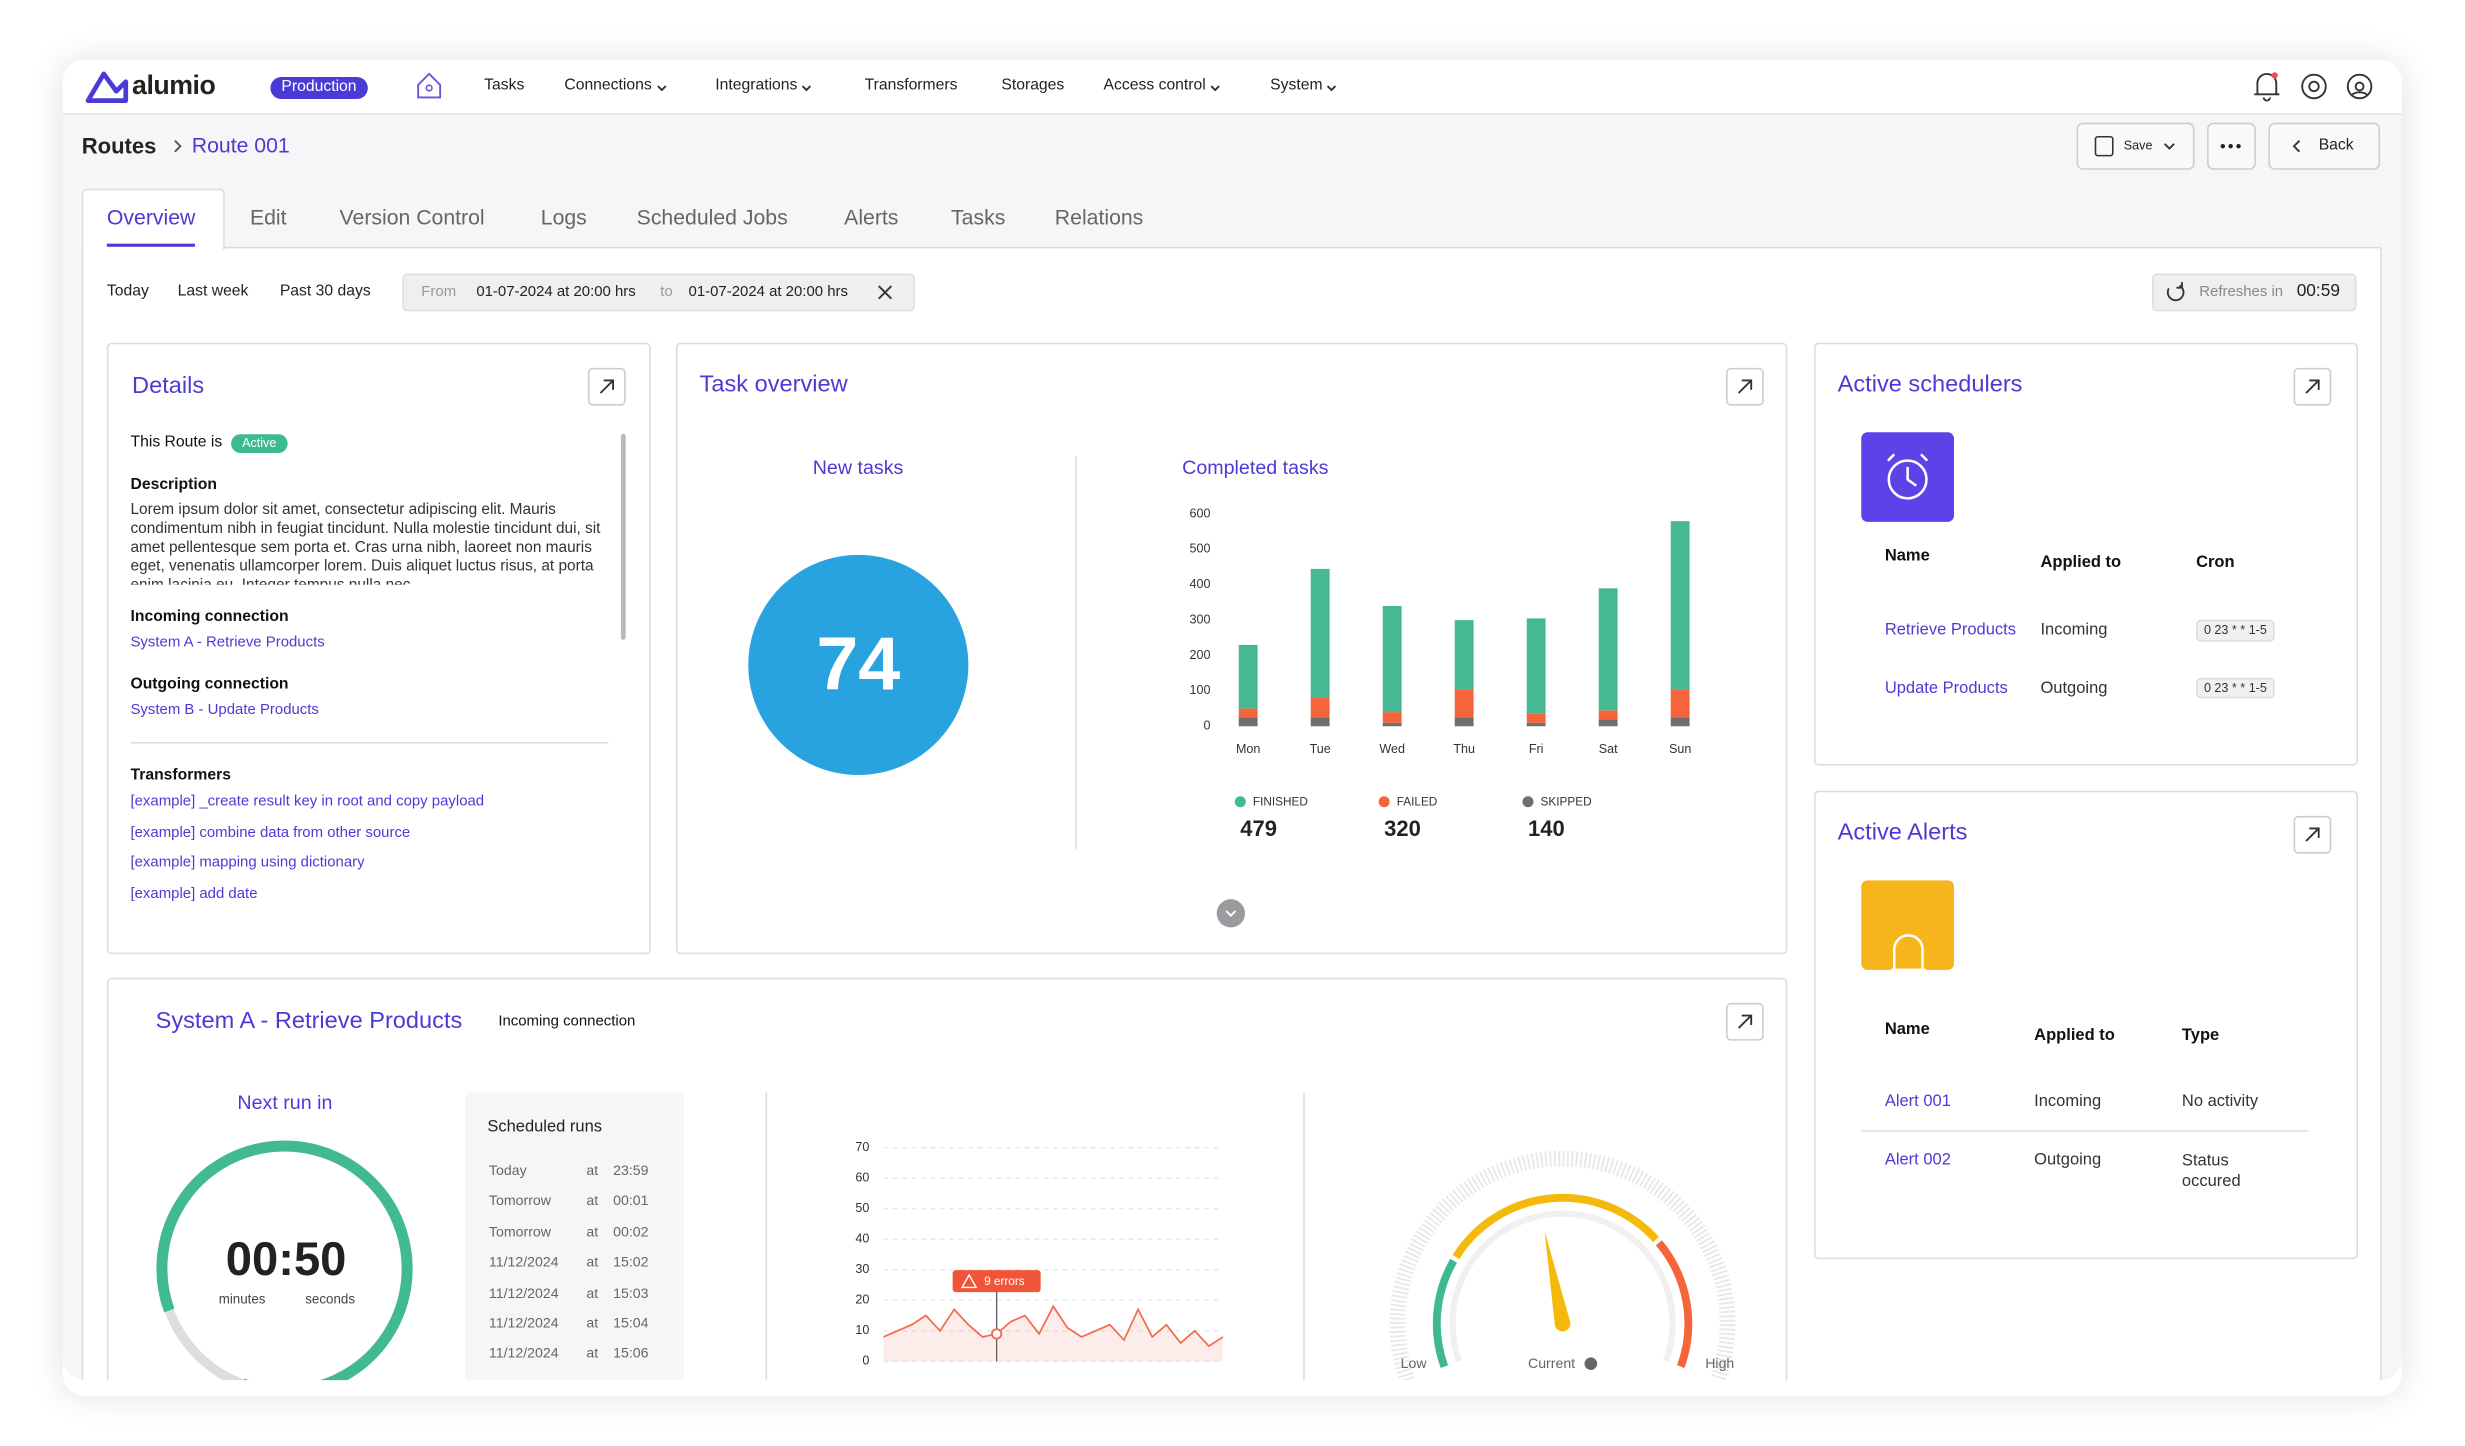 The width and height of the screenshot is (2465, 1446). Describe the element at coordinates (978, 217) in the screenshot. I see `tab: Tasks` at that location.